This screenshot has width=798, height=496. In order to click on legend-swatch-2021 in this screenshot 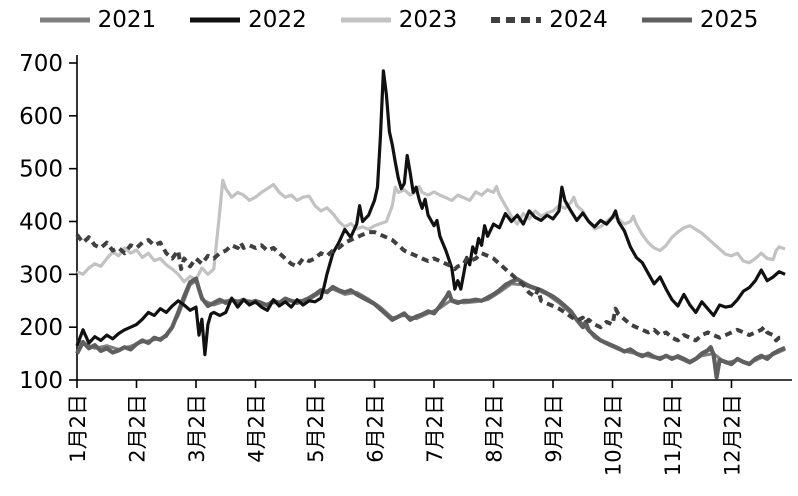, I will do `click(64, 20)`.